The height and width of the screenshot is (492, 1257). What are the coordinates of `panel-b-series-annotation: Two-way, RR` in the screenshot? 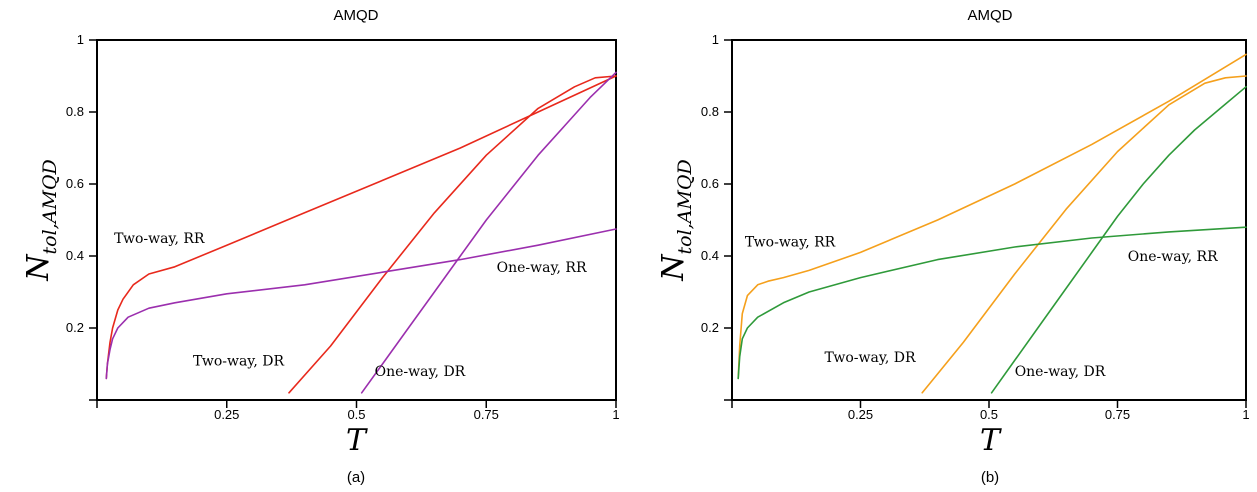 It's located at (790, 243).